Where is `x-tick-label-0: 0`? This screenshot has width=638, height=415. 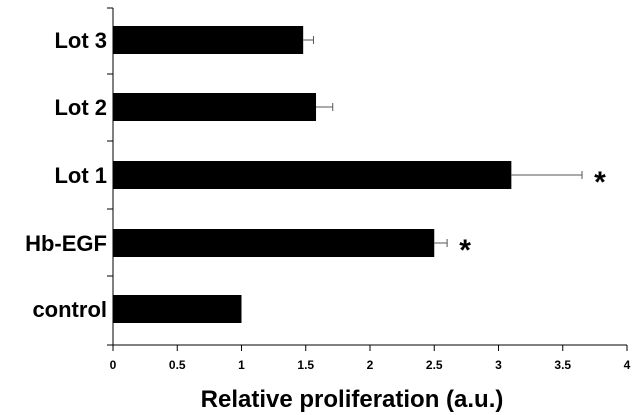
x-tick-label-0: 0 is located at coordinates (113, 365).